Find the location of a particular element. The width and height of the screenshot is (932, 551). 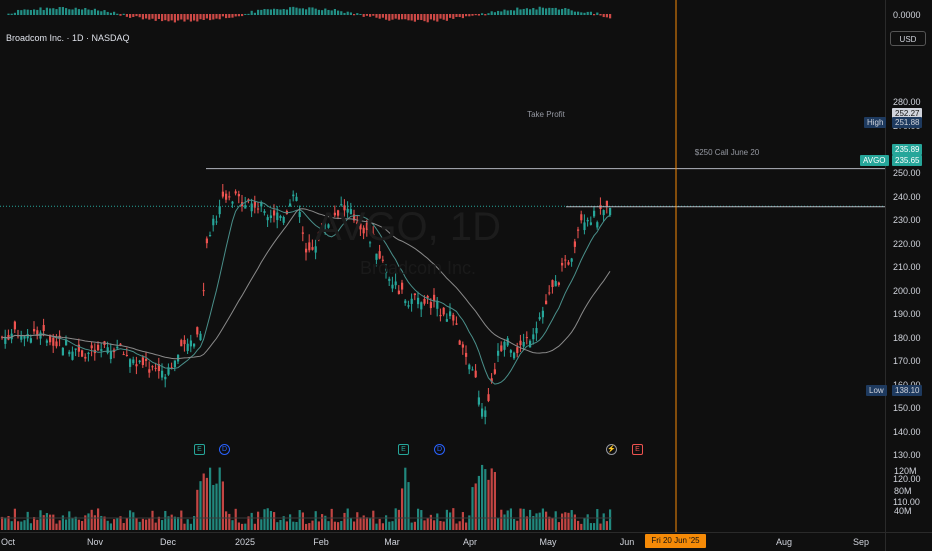

axis-corner is located at coordinates (908, 541).